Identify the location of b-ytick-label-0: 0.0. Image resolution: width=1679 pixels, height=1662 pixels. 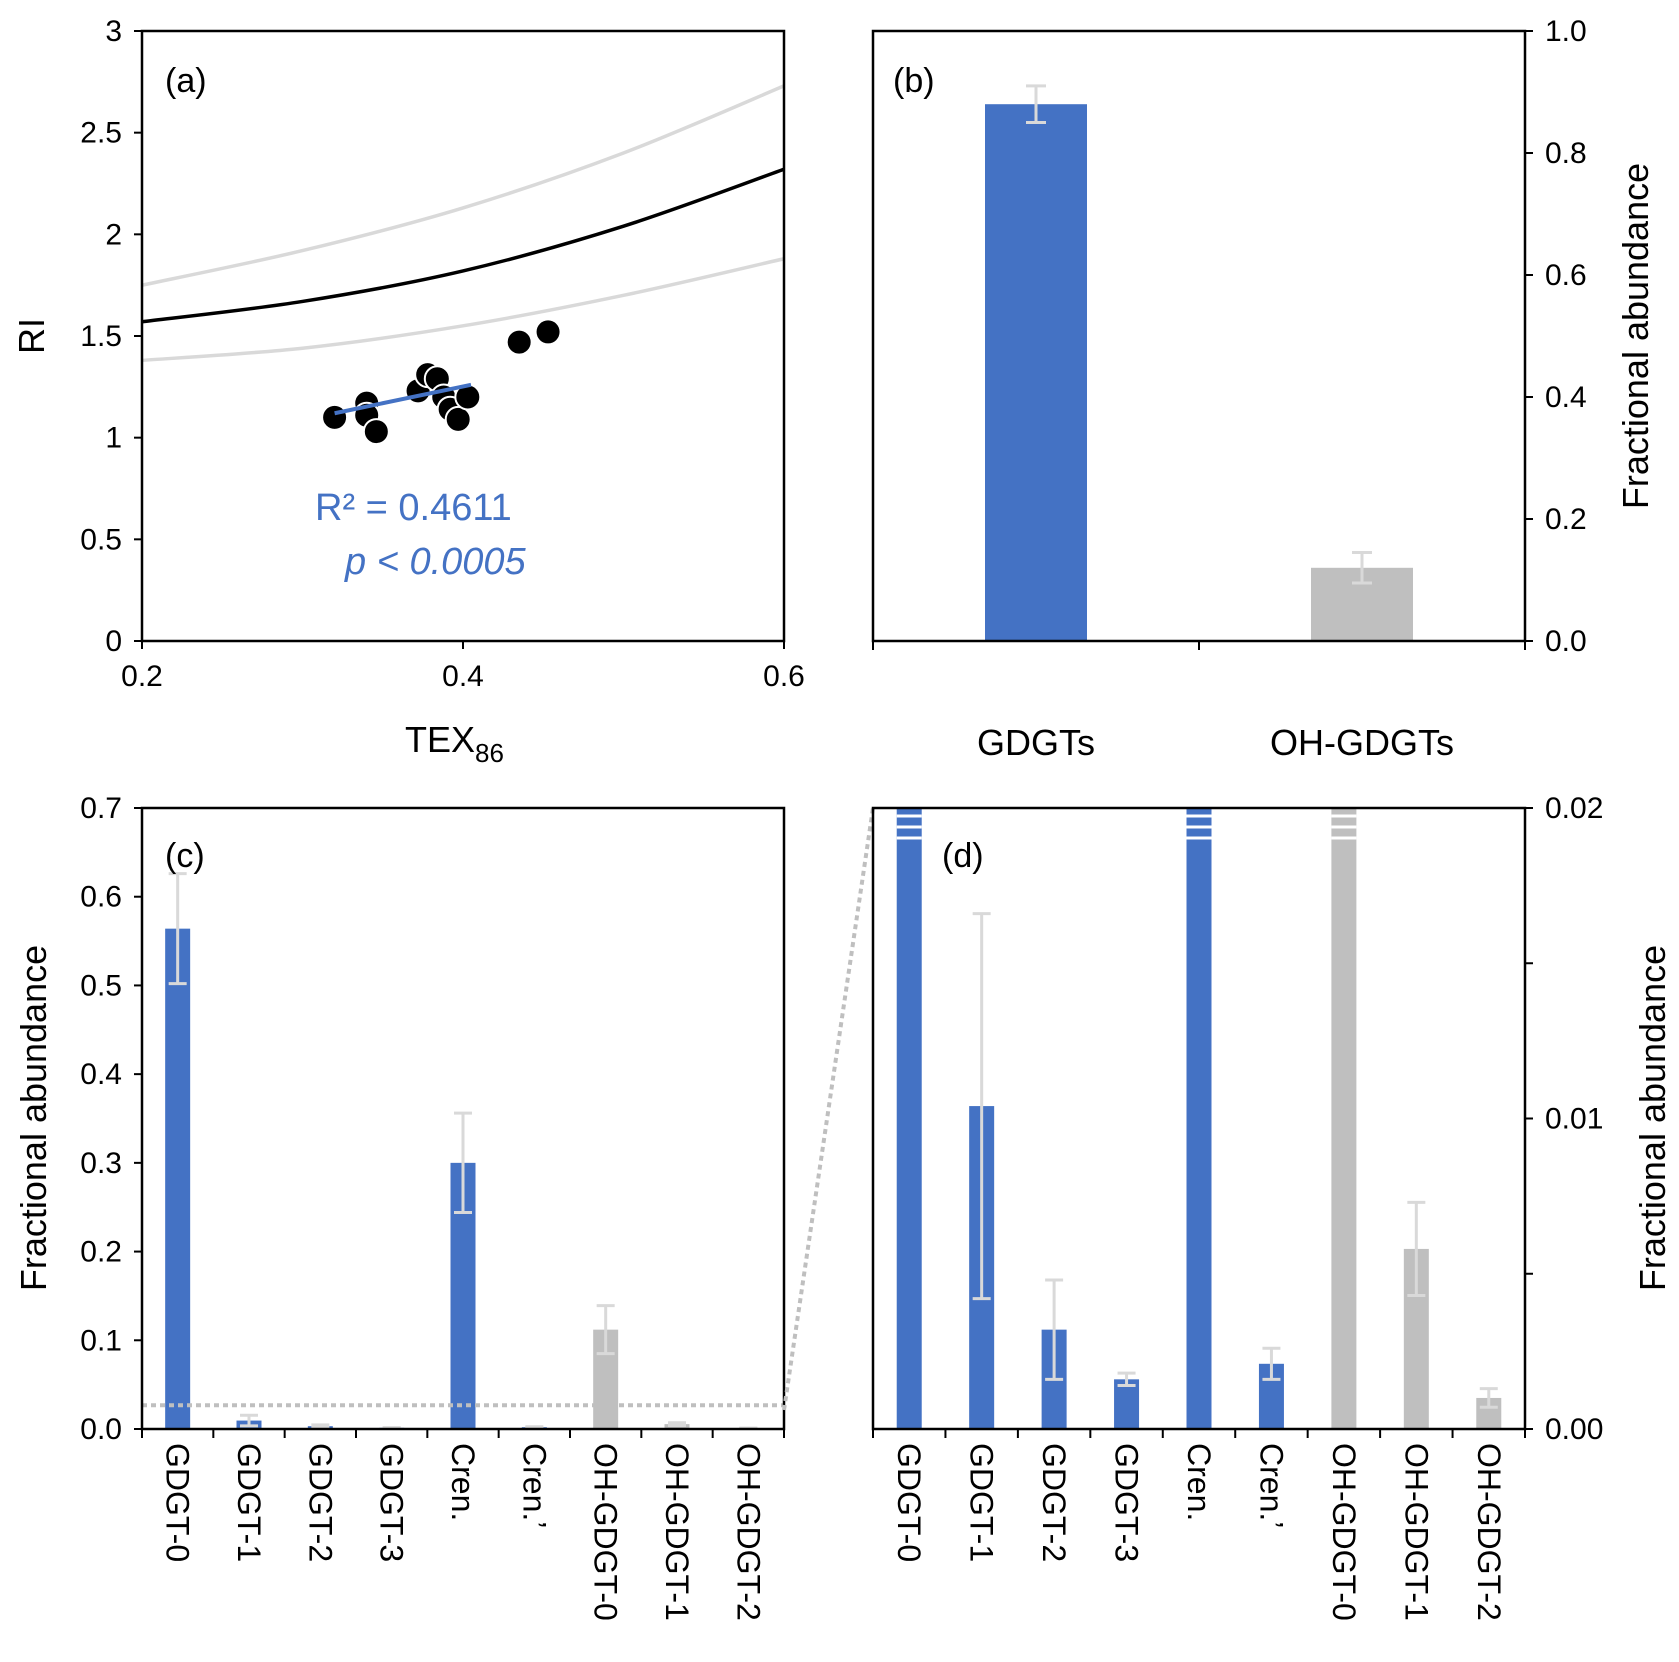
(1566, 641).